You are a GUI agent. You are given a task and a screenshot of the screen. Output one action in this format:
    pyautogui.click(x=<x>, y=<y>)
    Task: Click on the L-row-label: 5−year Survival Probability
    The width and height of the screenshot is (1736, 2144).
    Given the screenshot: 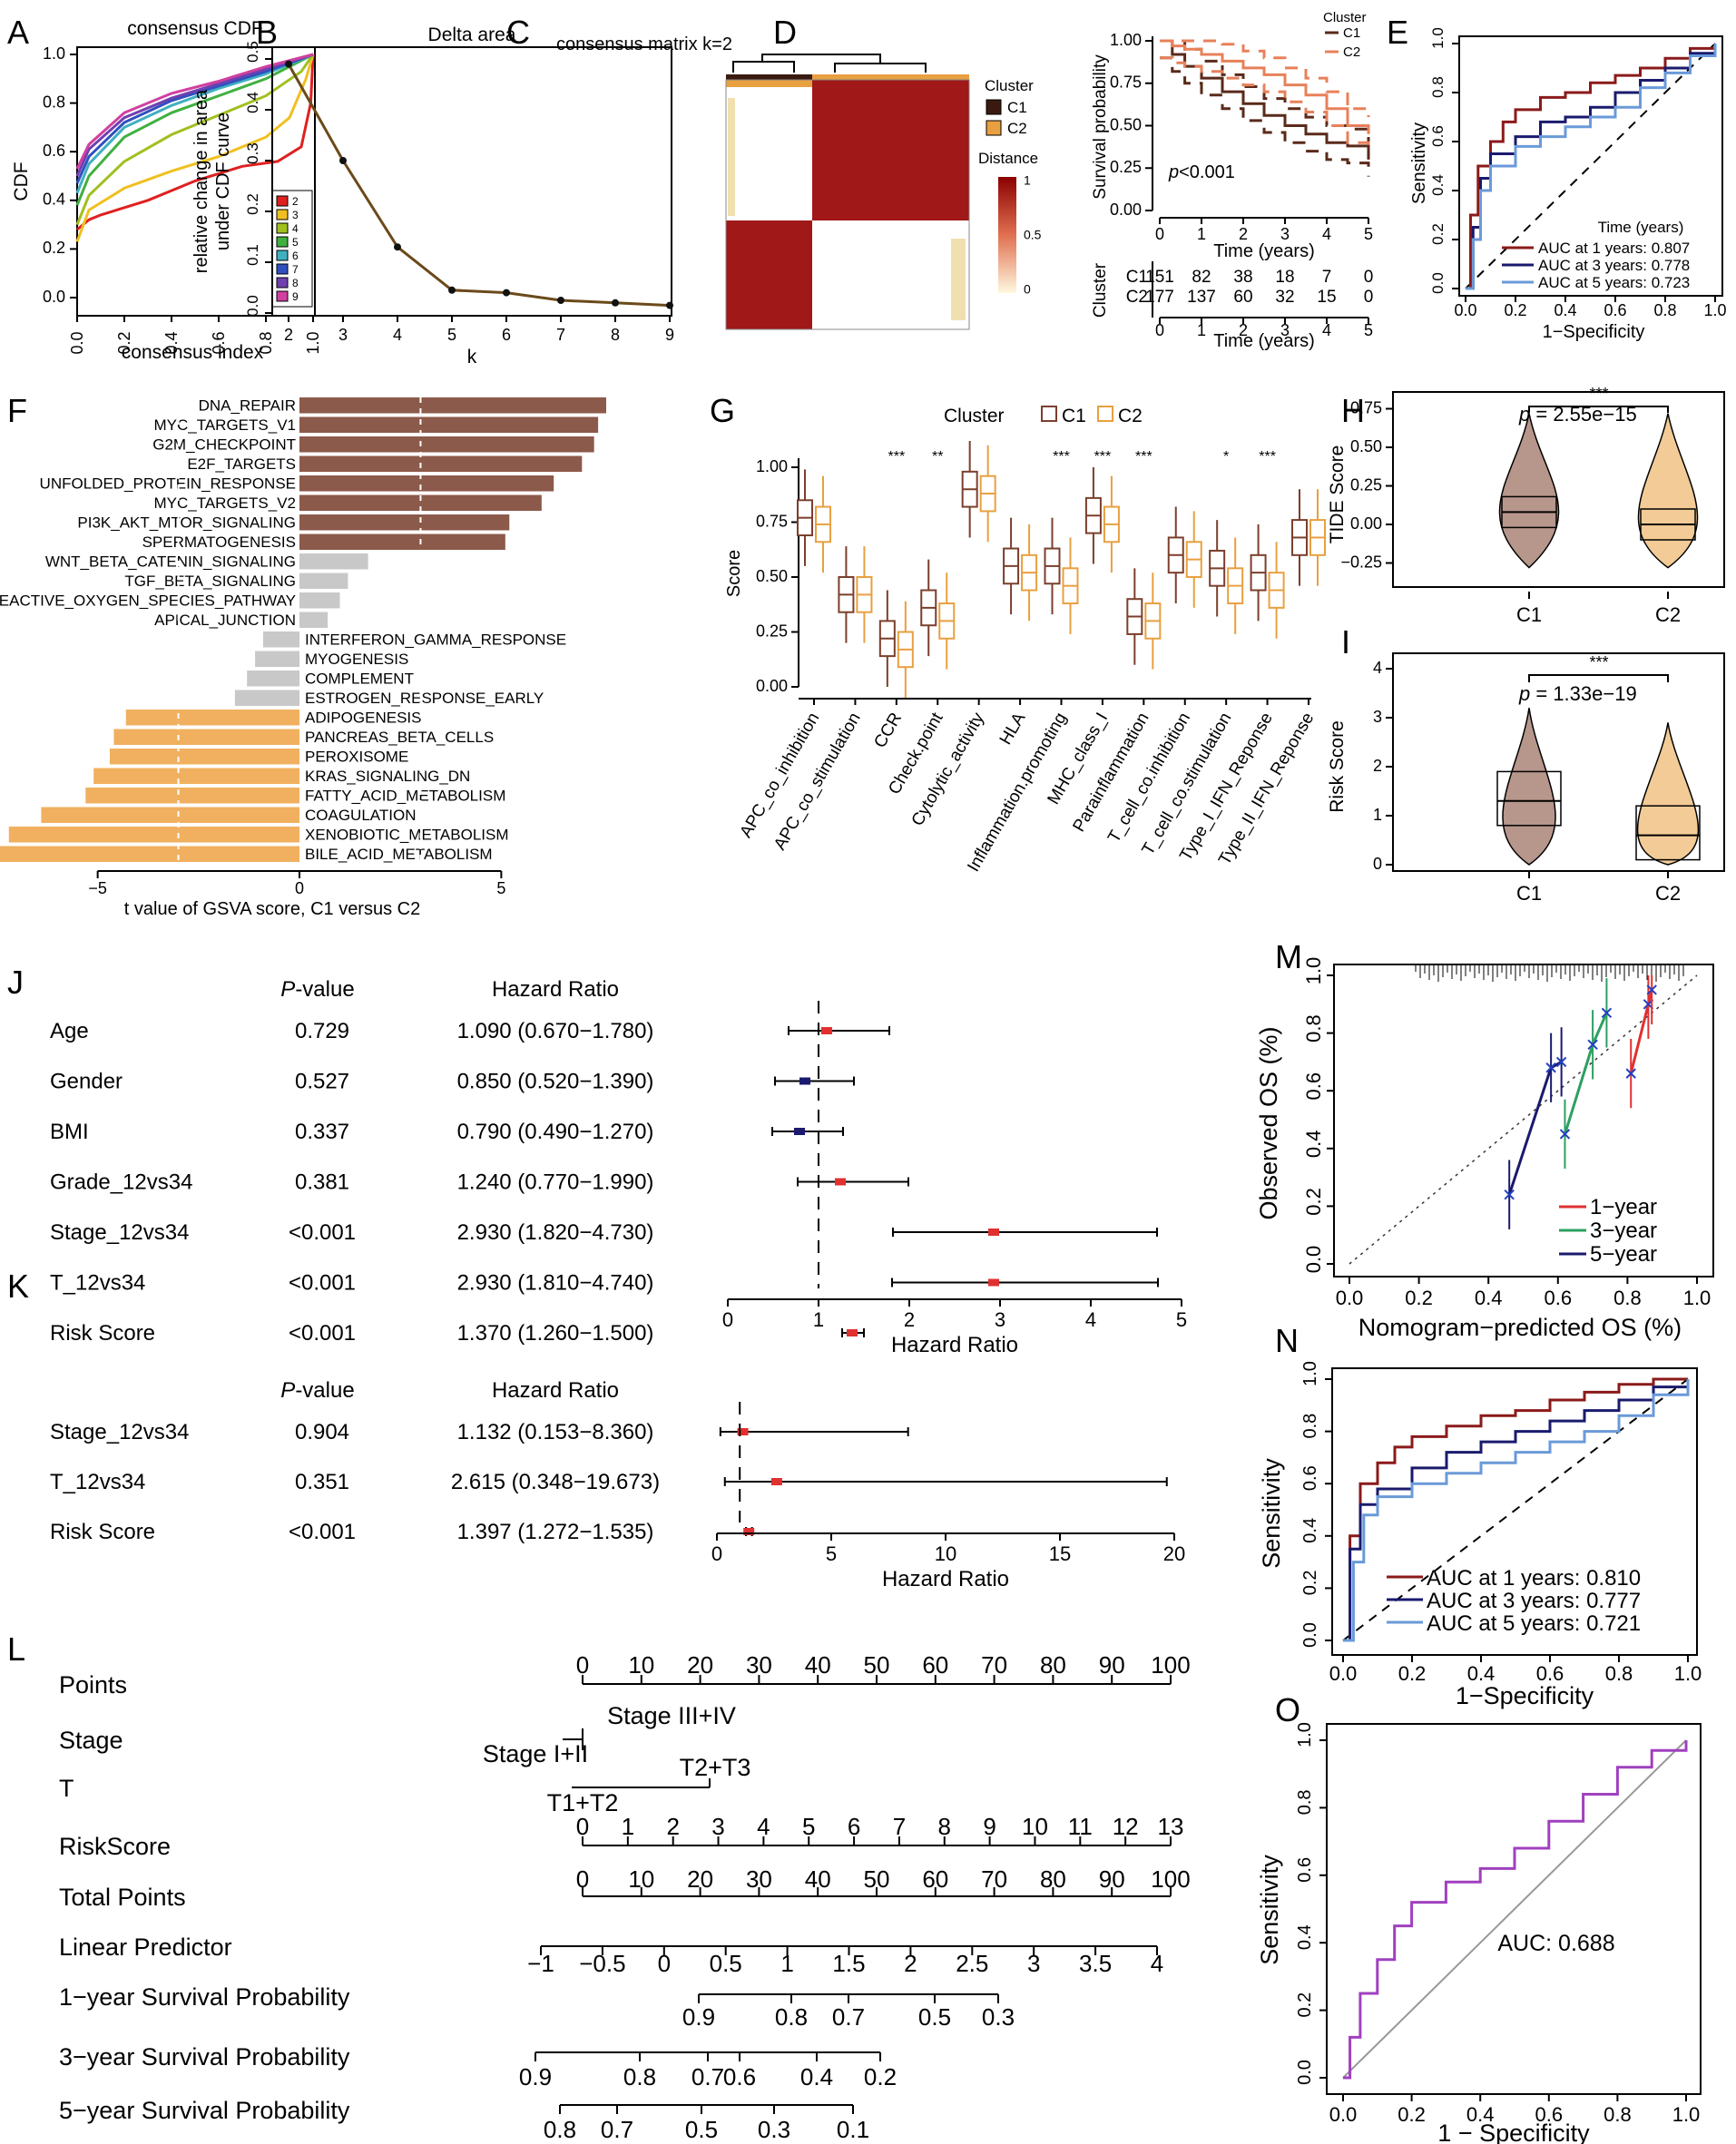 What is the action you would take?
    pyautogui.click(x=204, y=2110)
    